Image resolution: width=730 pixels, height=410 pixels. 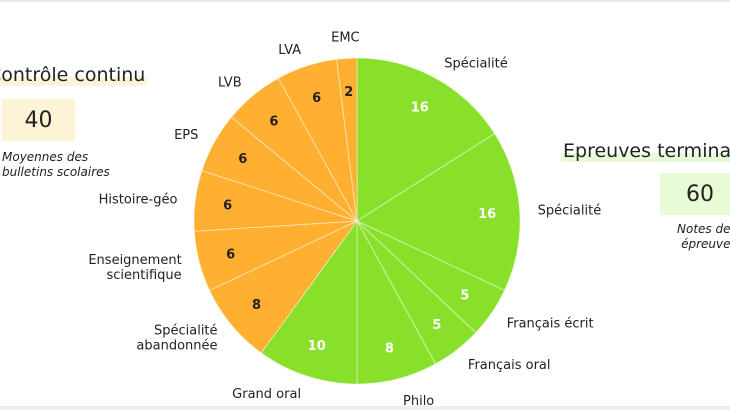 What do you see at coordinates (74, 75) in the screenshot?
I see `controle-continu-title: Contrôle continu` at bounding box center [74, 75].